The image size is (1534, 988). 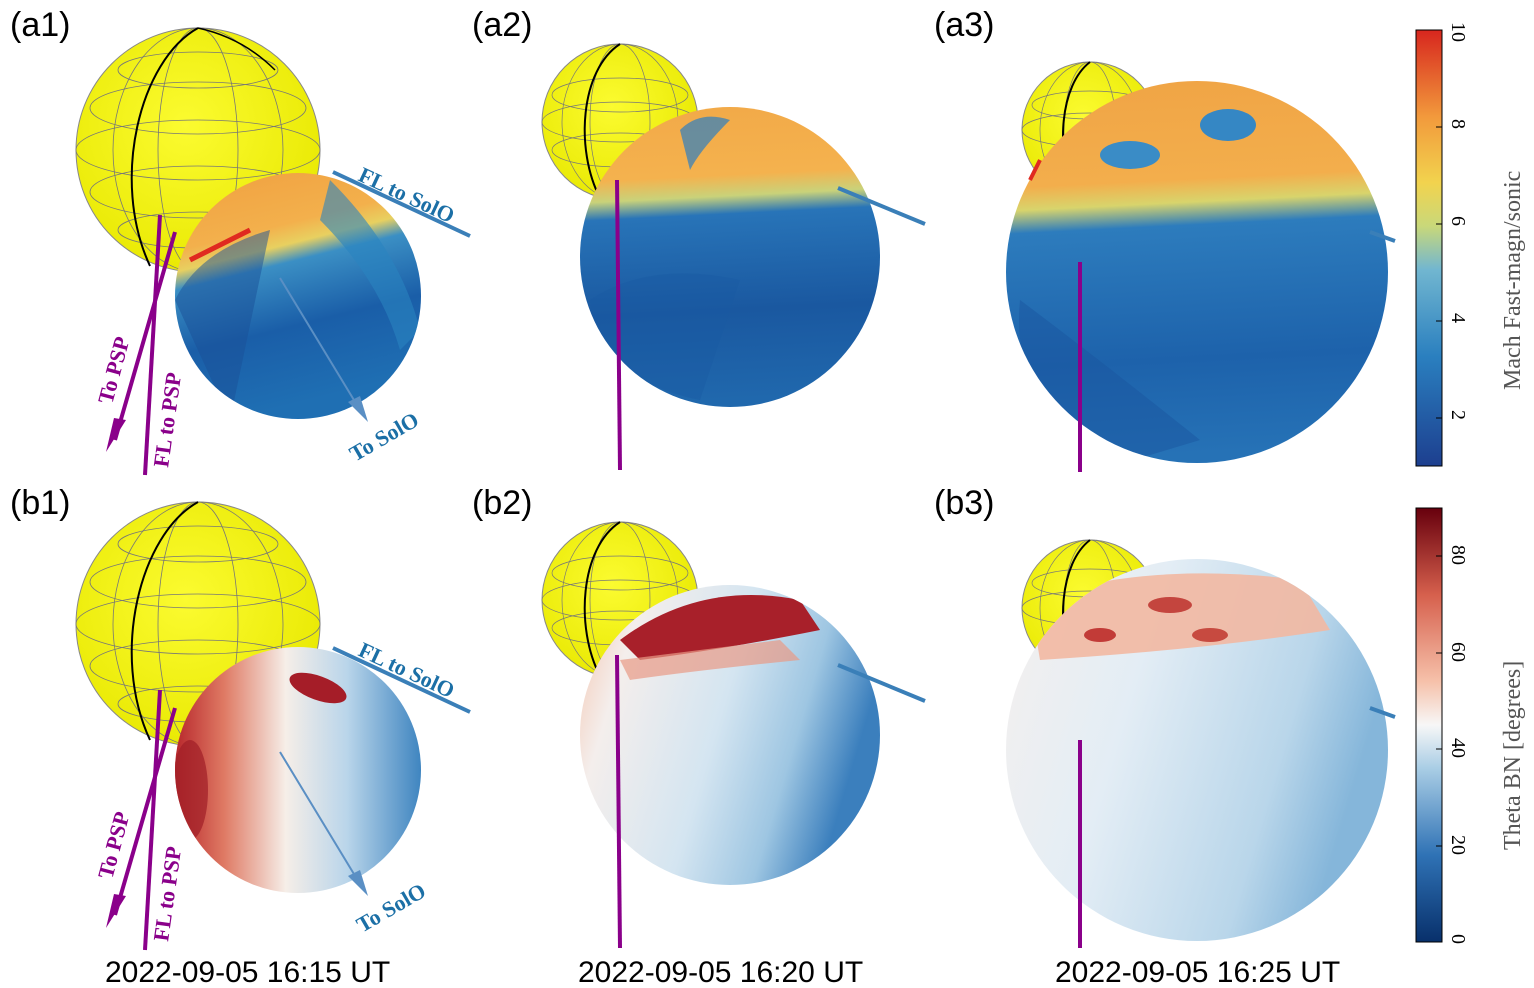 I want to click on colorbar-tick: 2, so click(x=1458, y=415).